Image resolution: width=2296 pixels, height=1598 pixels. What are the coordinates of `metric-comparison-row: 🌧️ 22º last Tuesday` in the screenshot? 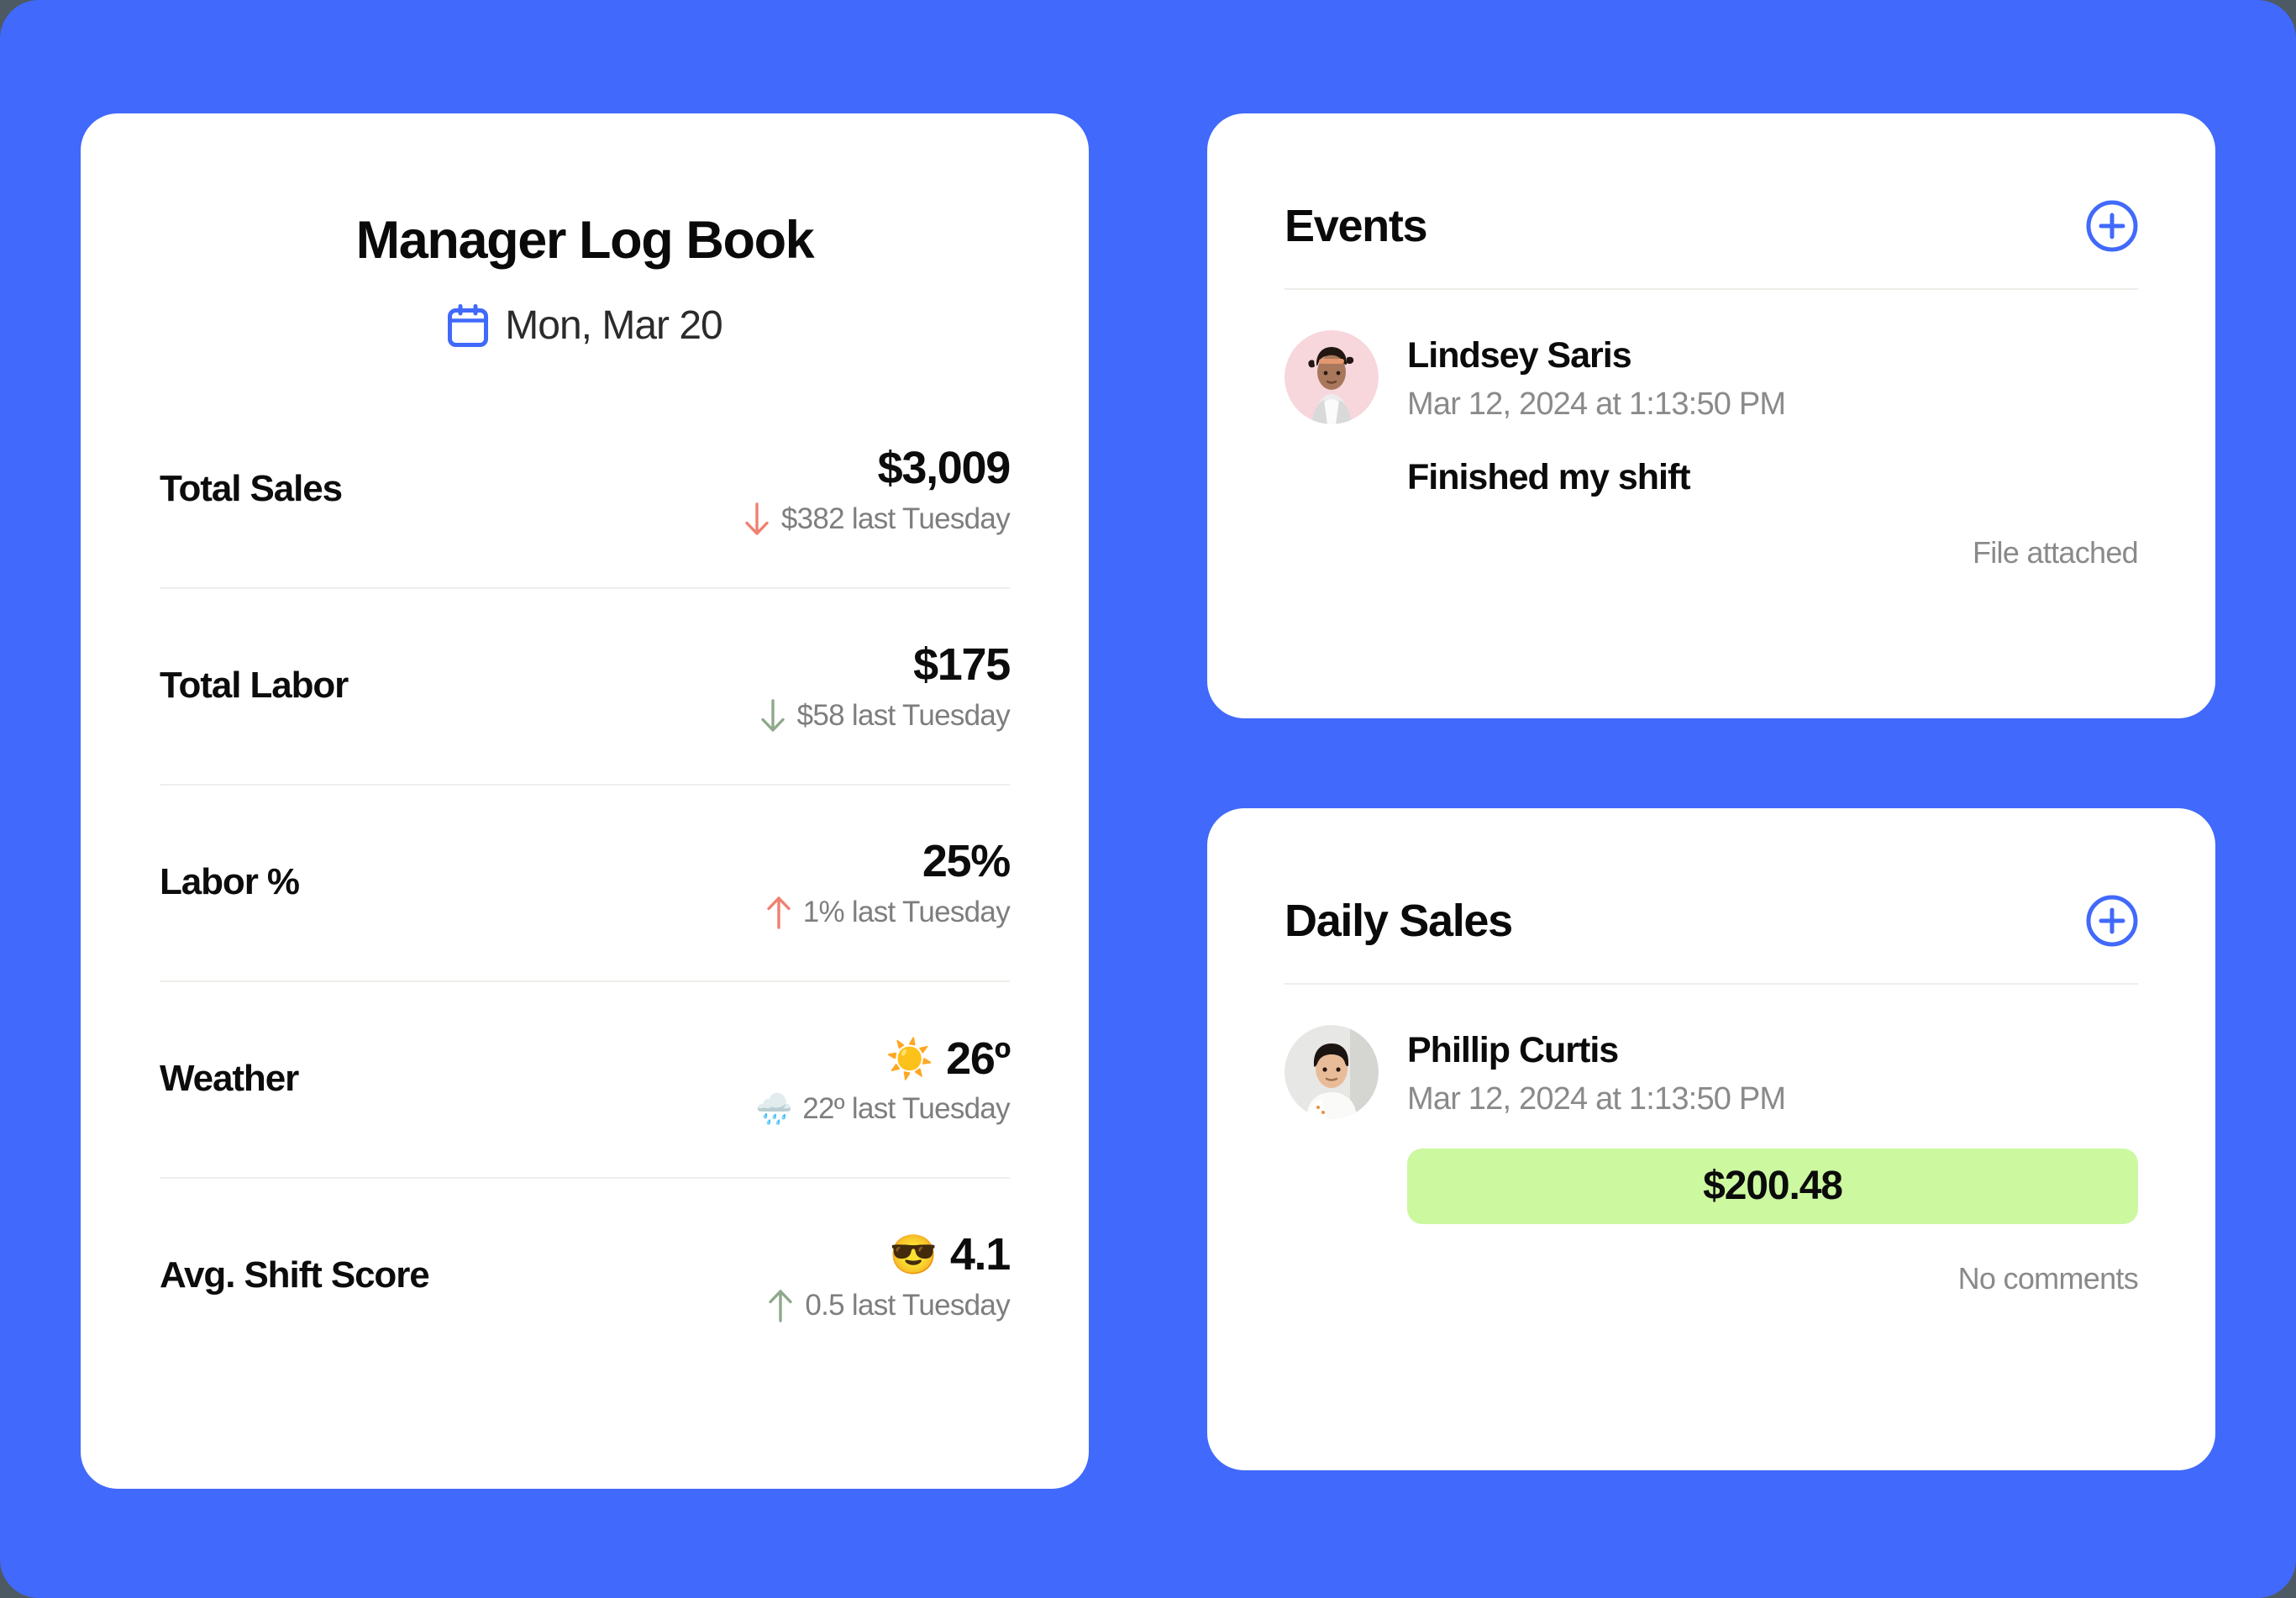 It's located at (883, 1108).